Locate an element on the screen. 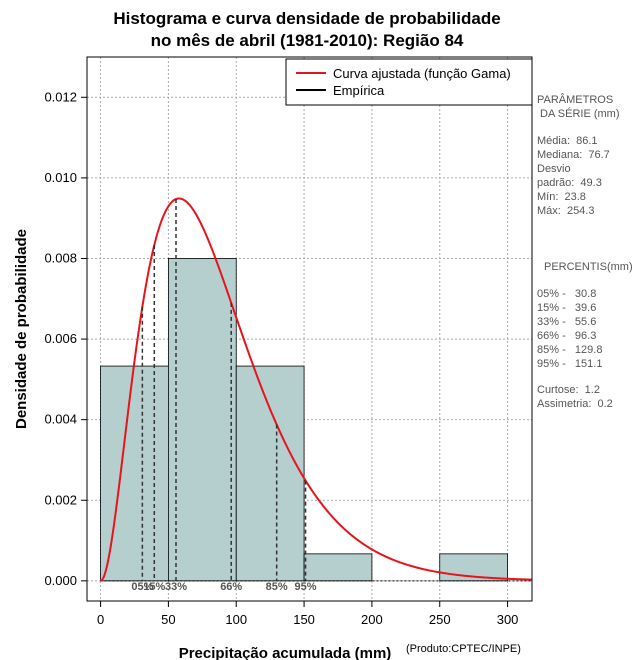 The height and width of the screenshot is (660, 640). percentile-95: 95% - 151.1 is located at coordinates (570, 364).